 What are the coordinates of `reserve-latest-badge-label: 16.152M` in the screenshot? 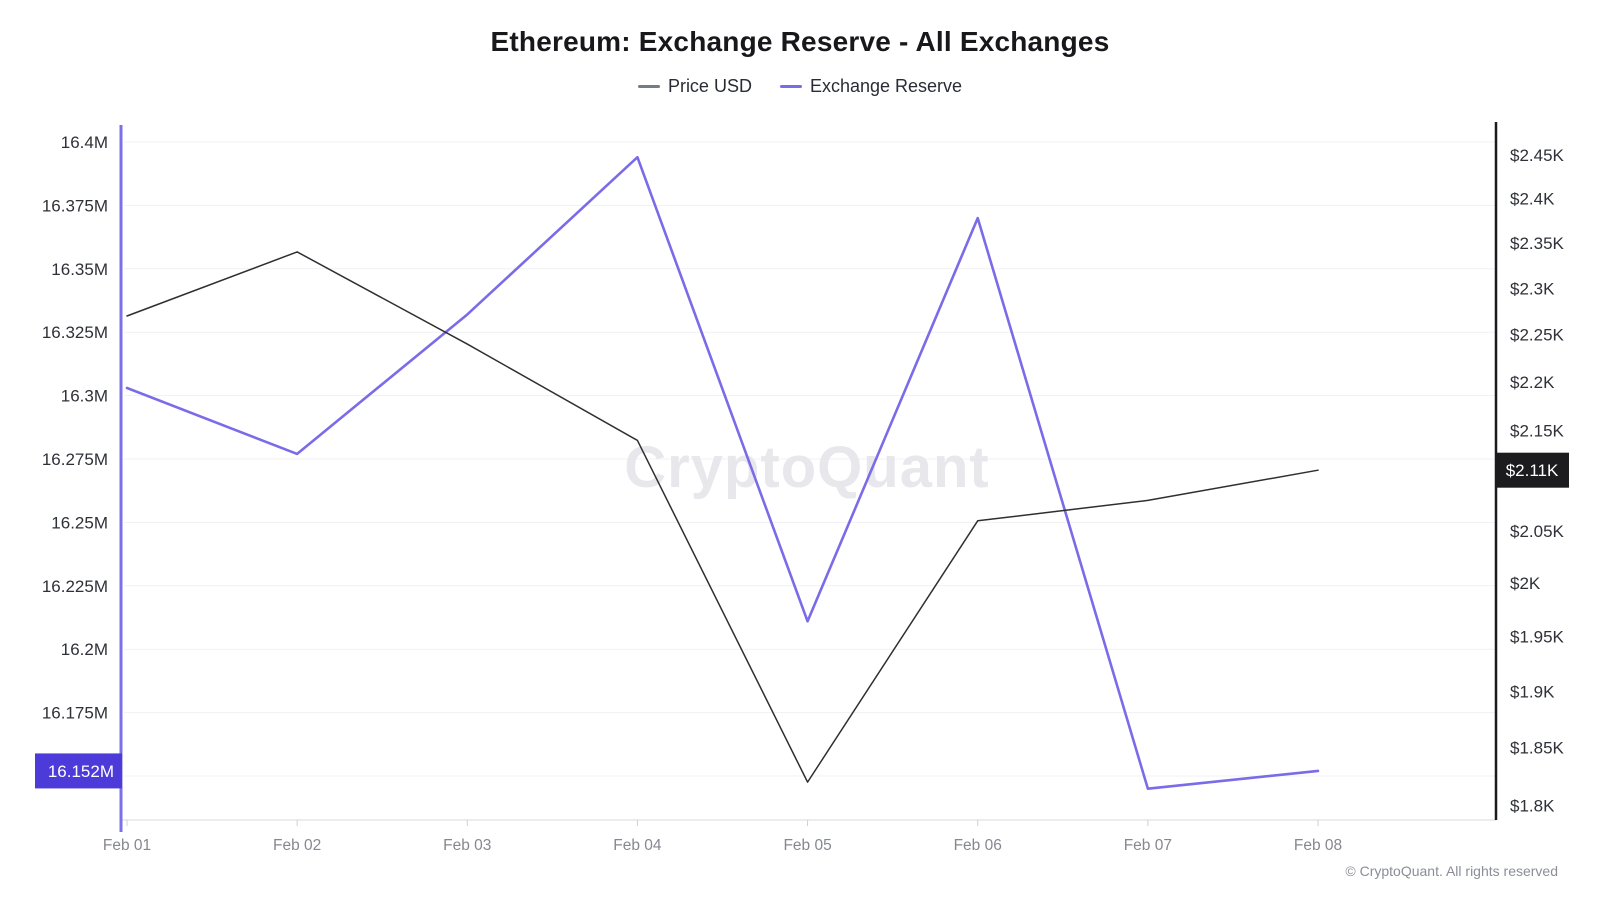 It's located at (81, 771).